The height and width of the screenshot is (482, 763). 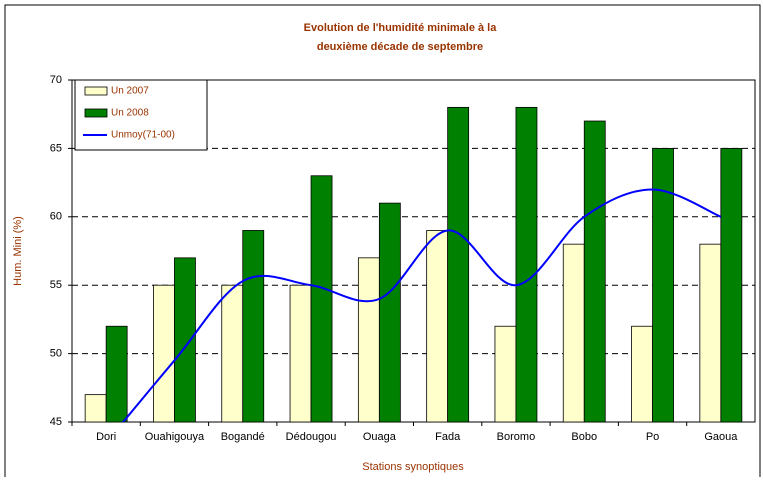 I want to click on legend-label: Un 2007, so click(x=130, y=91).